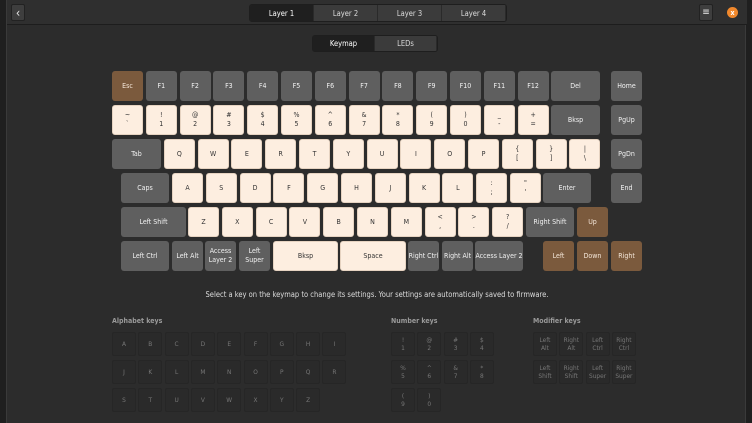 This screenshot has height=423, width=752. What do you see at coordinates (508, 222) in the screenshot?
I see `key-symbol: ? /` at bounding box center [508, 222].